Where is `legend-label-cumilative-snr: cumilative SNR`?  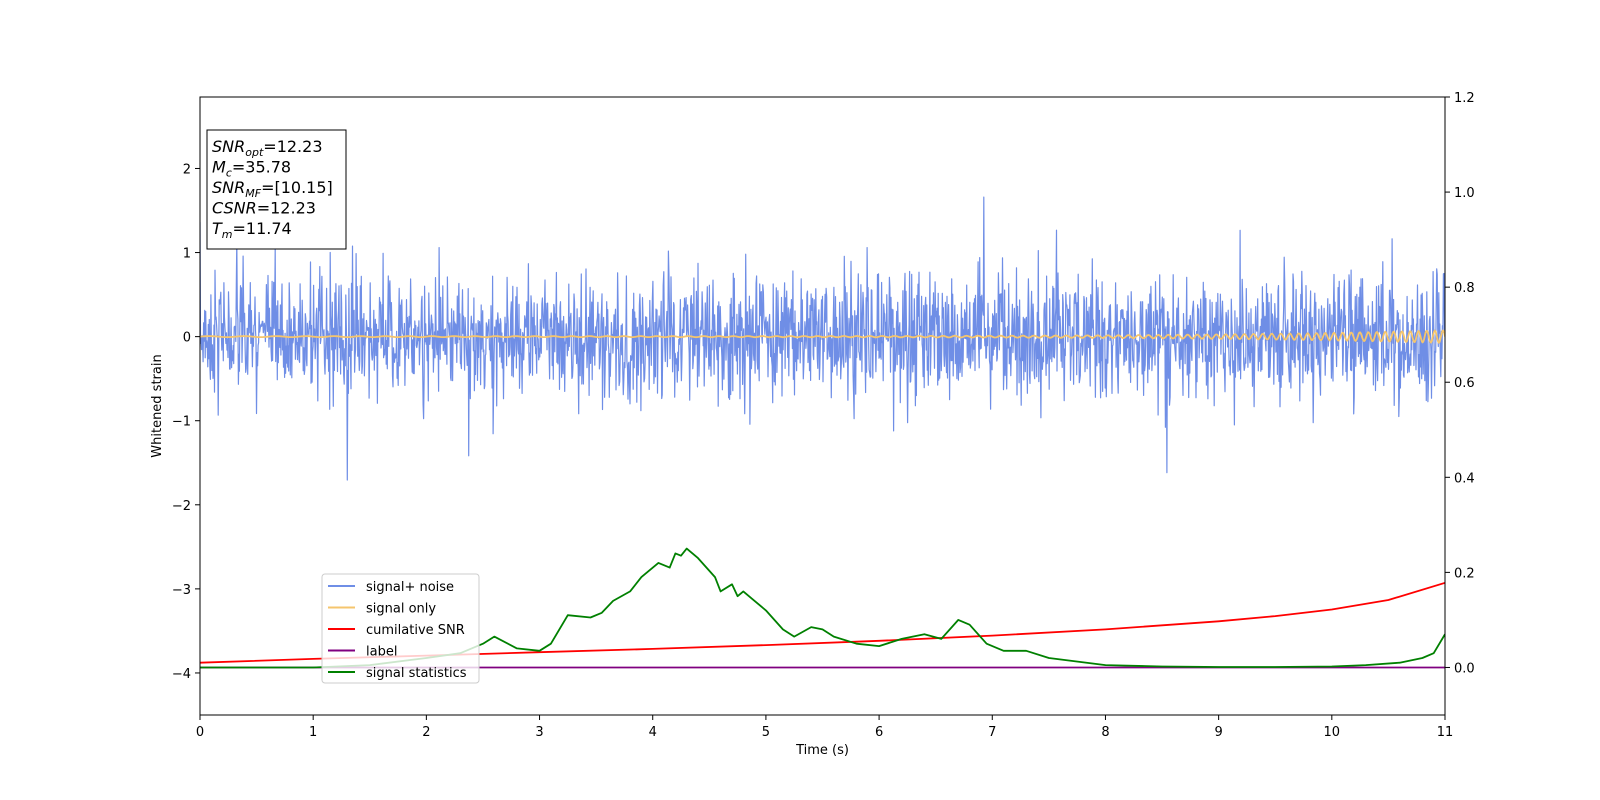 legend-label-cumilative-snr: cumilative SNR is located at coordinates (415, 630).